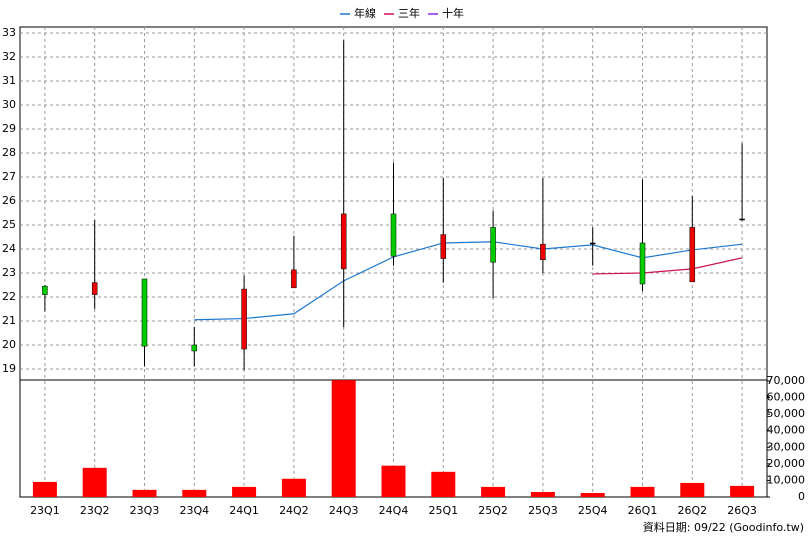 The image size is (808, 540). I want to click on x-tick-label: 24Q2, so click(294, 510).